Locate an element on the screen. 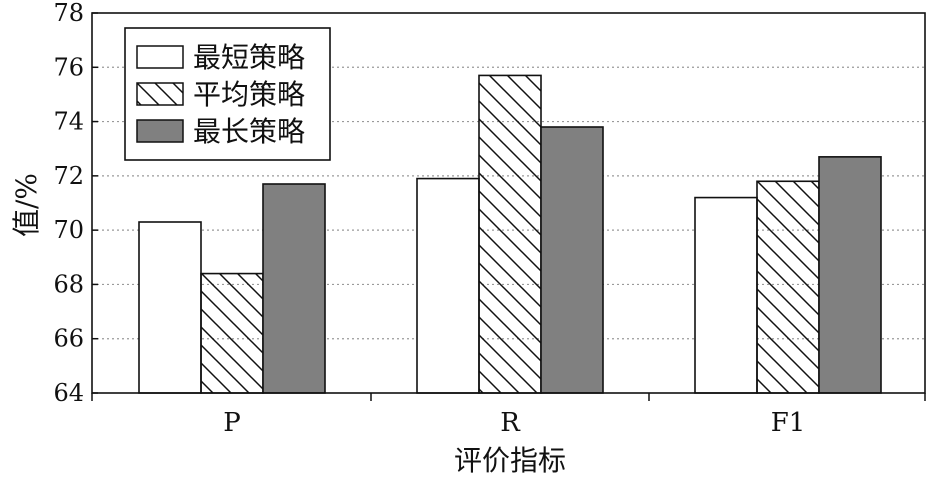 Image resolution: width=930 pixels, height=480 pixels. y-tick-label: 76 is located at coordinates (68, 67).